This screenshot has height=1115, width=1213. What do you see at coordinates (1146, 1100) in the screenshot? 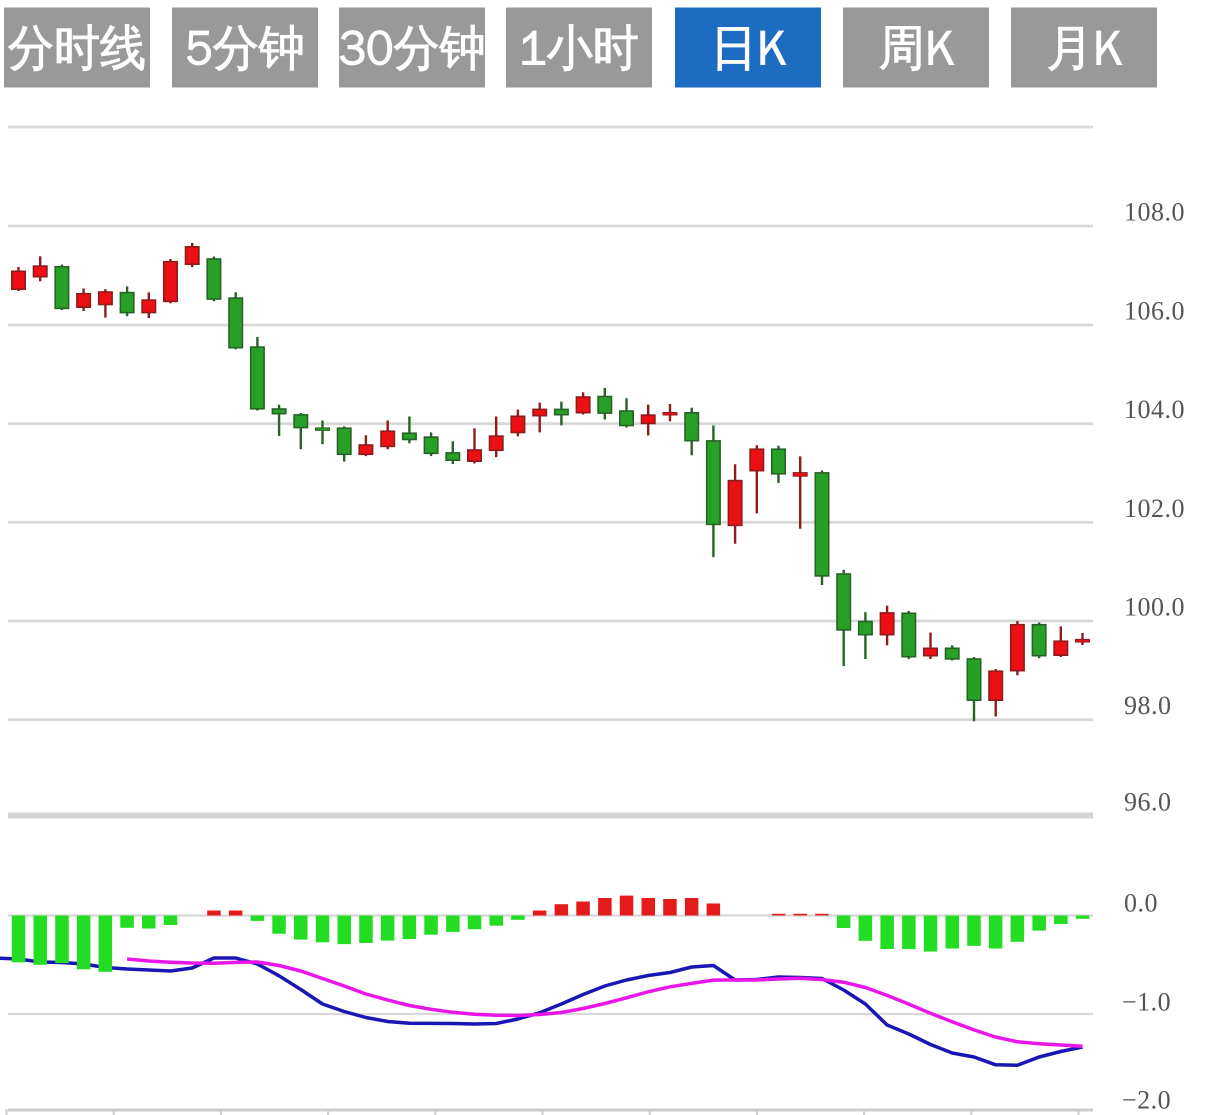
I see `svg-text: −2.0` at bounding box center [1146, 1100].